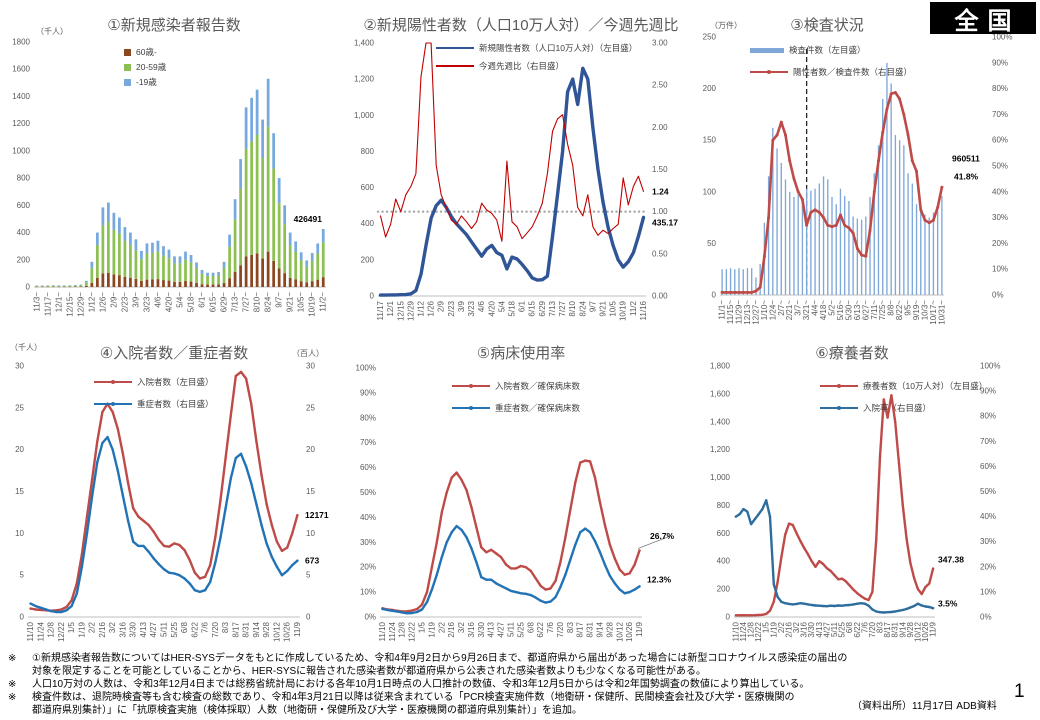 The width and height of the screenshot is (1040, 720). What do you see at coordinates (40, 631) in the screenshot?
I see `svg-text: 11/24` at bounding box center [40, 631].